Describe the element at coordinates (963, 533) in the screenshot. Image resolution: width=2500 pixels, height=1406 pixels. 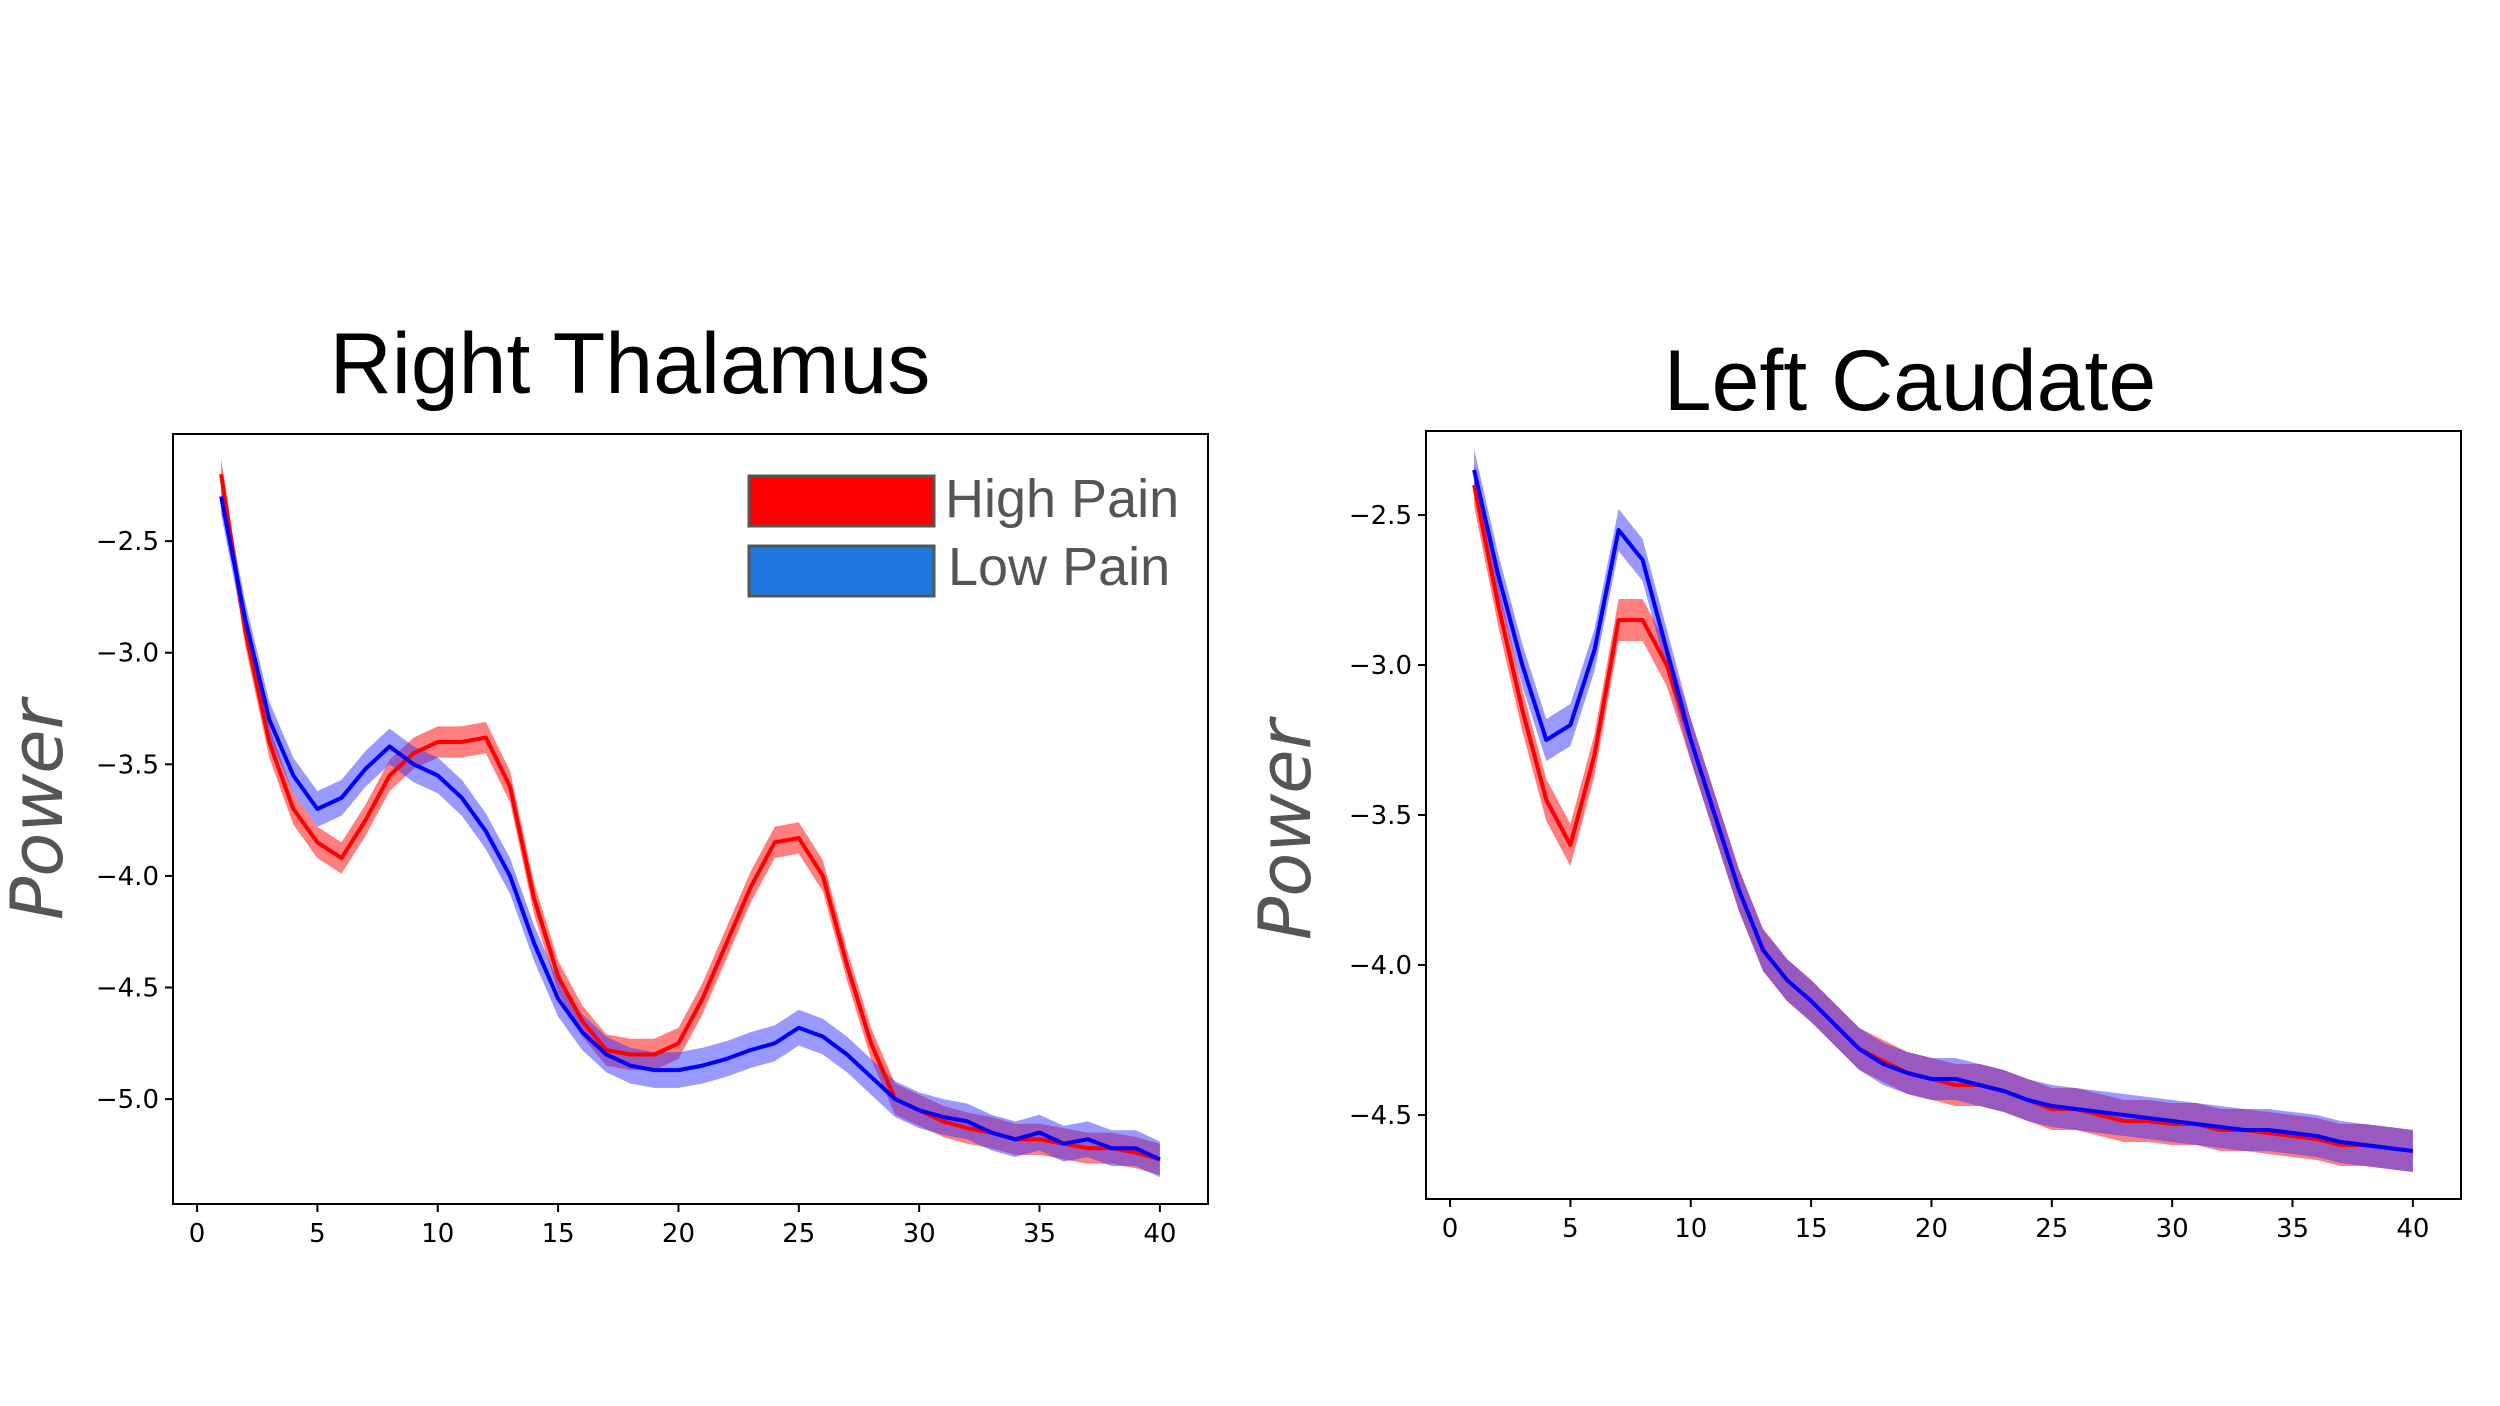
I see `legend: High Pain Low Pain` at that location.